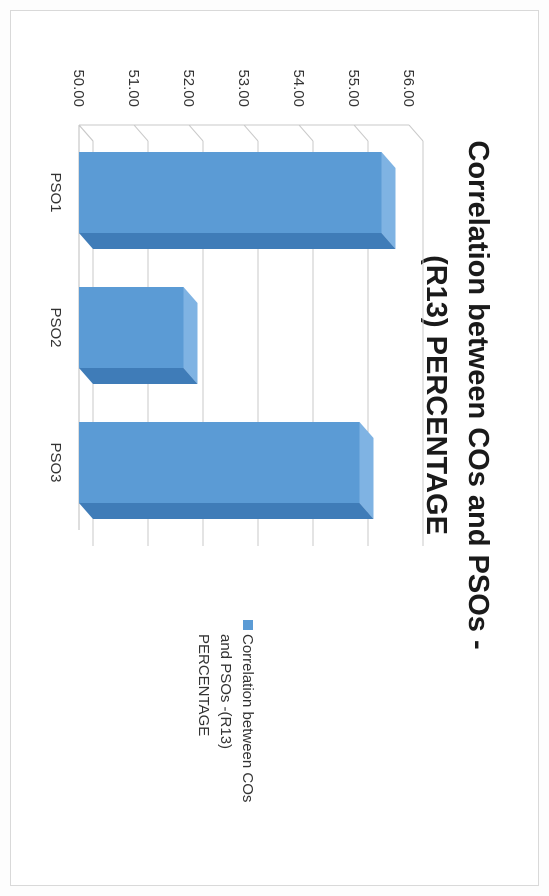 The height and width of the screenshot is (896, 549). I want to click on y-tick-label: 54.00, so click(298, 88).